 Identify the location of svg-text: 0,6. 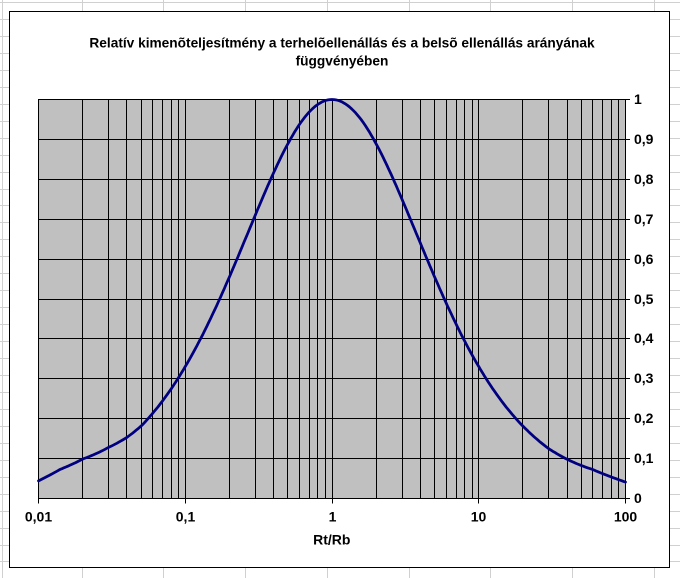
(644, 259).